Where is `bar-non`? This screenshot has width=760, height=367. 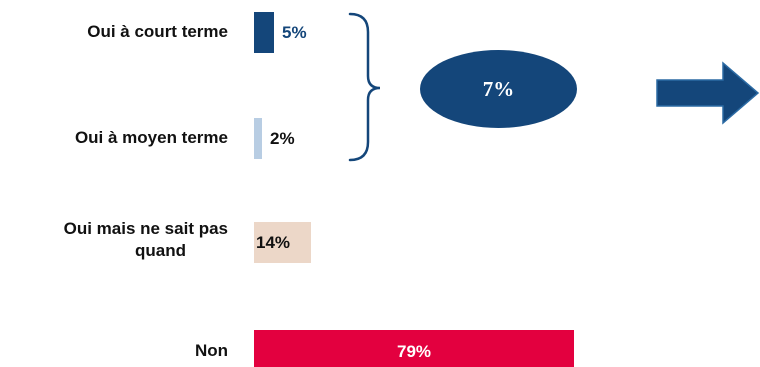
bar-non is located at coordinates (414, 348).